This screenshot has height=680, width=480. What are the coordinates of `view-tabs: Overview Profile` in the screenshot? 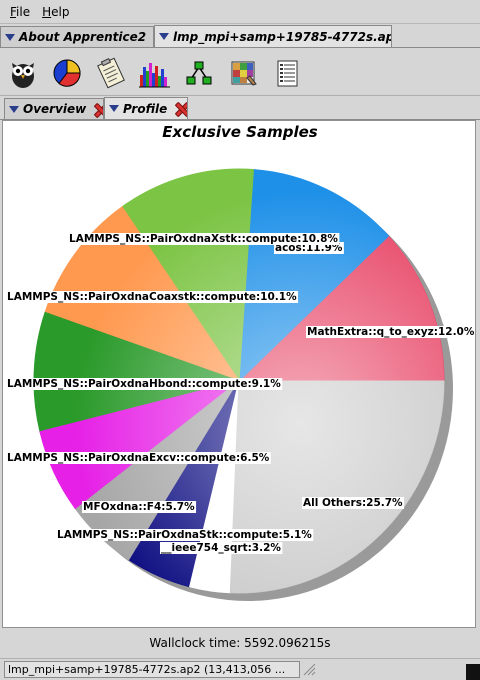 It's located at (240, 109).